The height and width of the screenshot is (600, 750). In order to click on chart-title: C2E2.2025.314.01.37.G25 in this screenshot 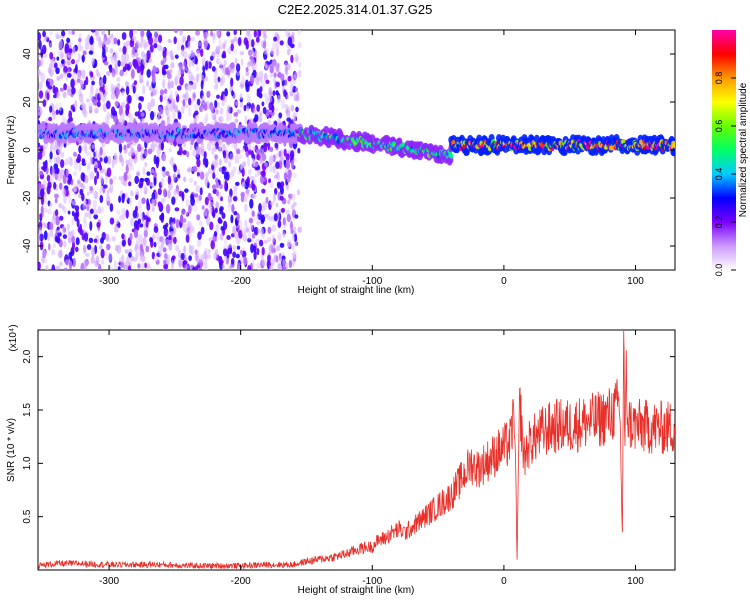, I will do `click(355, 9)`.